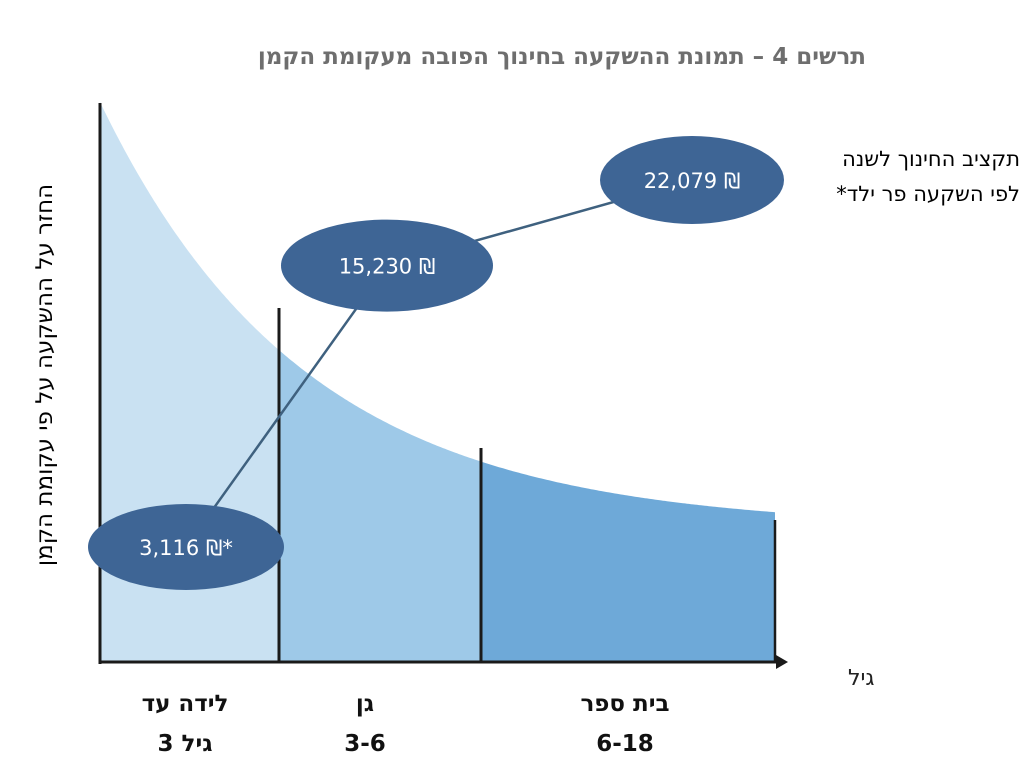  I want to click on legend-line-1: תקציב החינוך לשנה, so click(931, 159).